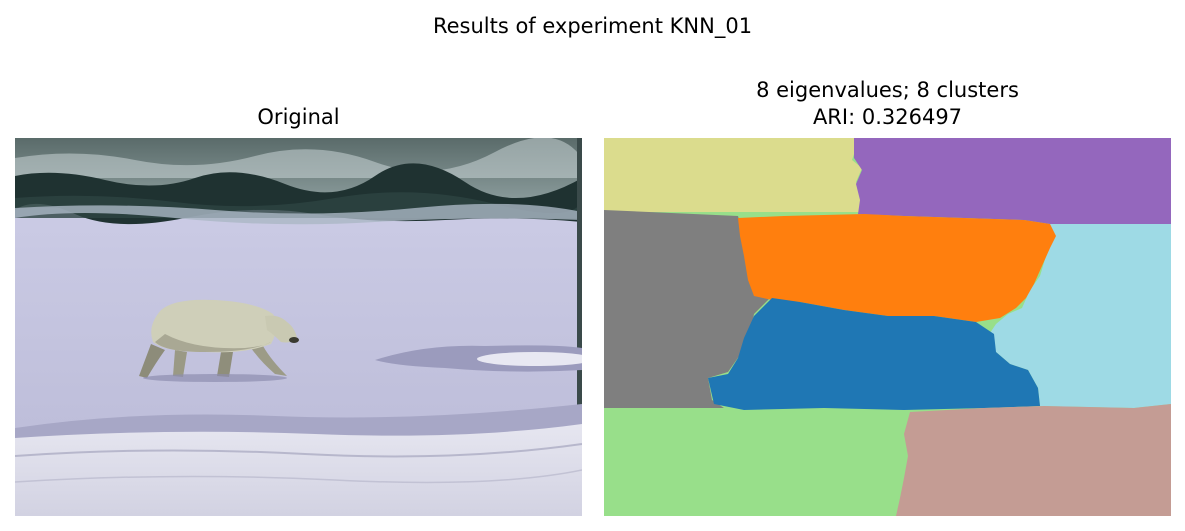  What do you see at coordinates (592, 26) in the screenshot?
I see `figure-suptitle: Results of experiment KNN_01` at bounding box center [592, 26].